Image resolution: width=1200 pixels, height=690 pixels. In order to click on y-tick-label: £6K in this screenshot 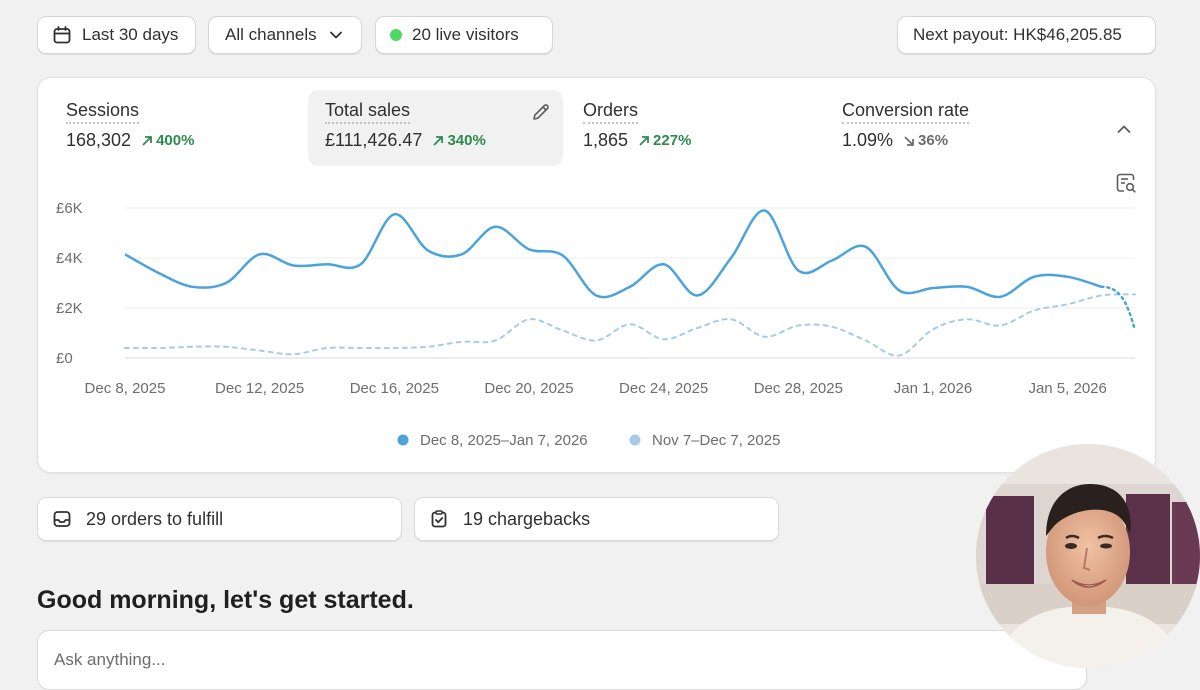, I will do `click(69, 208)`.